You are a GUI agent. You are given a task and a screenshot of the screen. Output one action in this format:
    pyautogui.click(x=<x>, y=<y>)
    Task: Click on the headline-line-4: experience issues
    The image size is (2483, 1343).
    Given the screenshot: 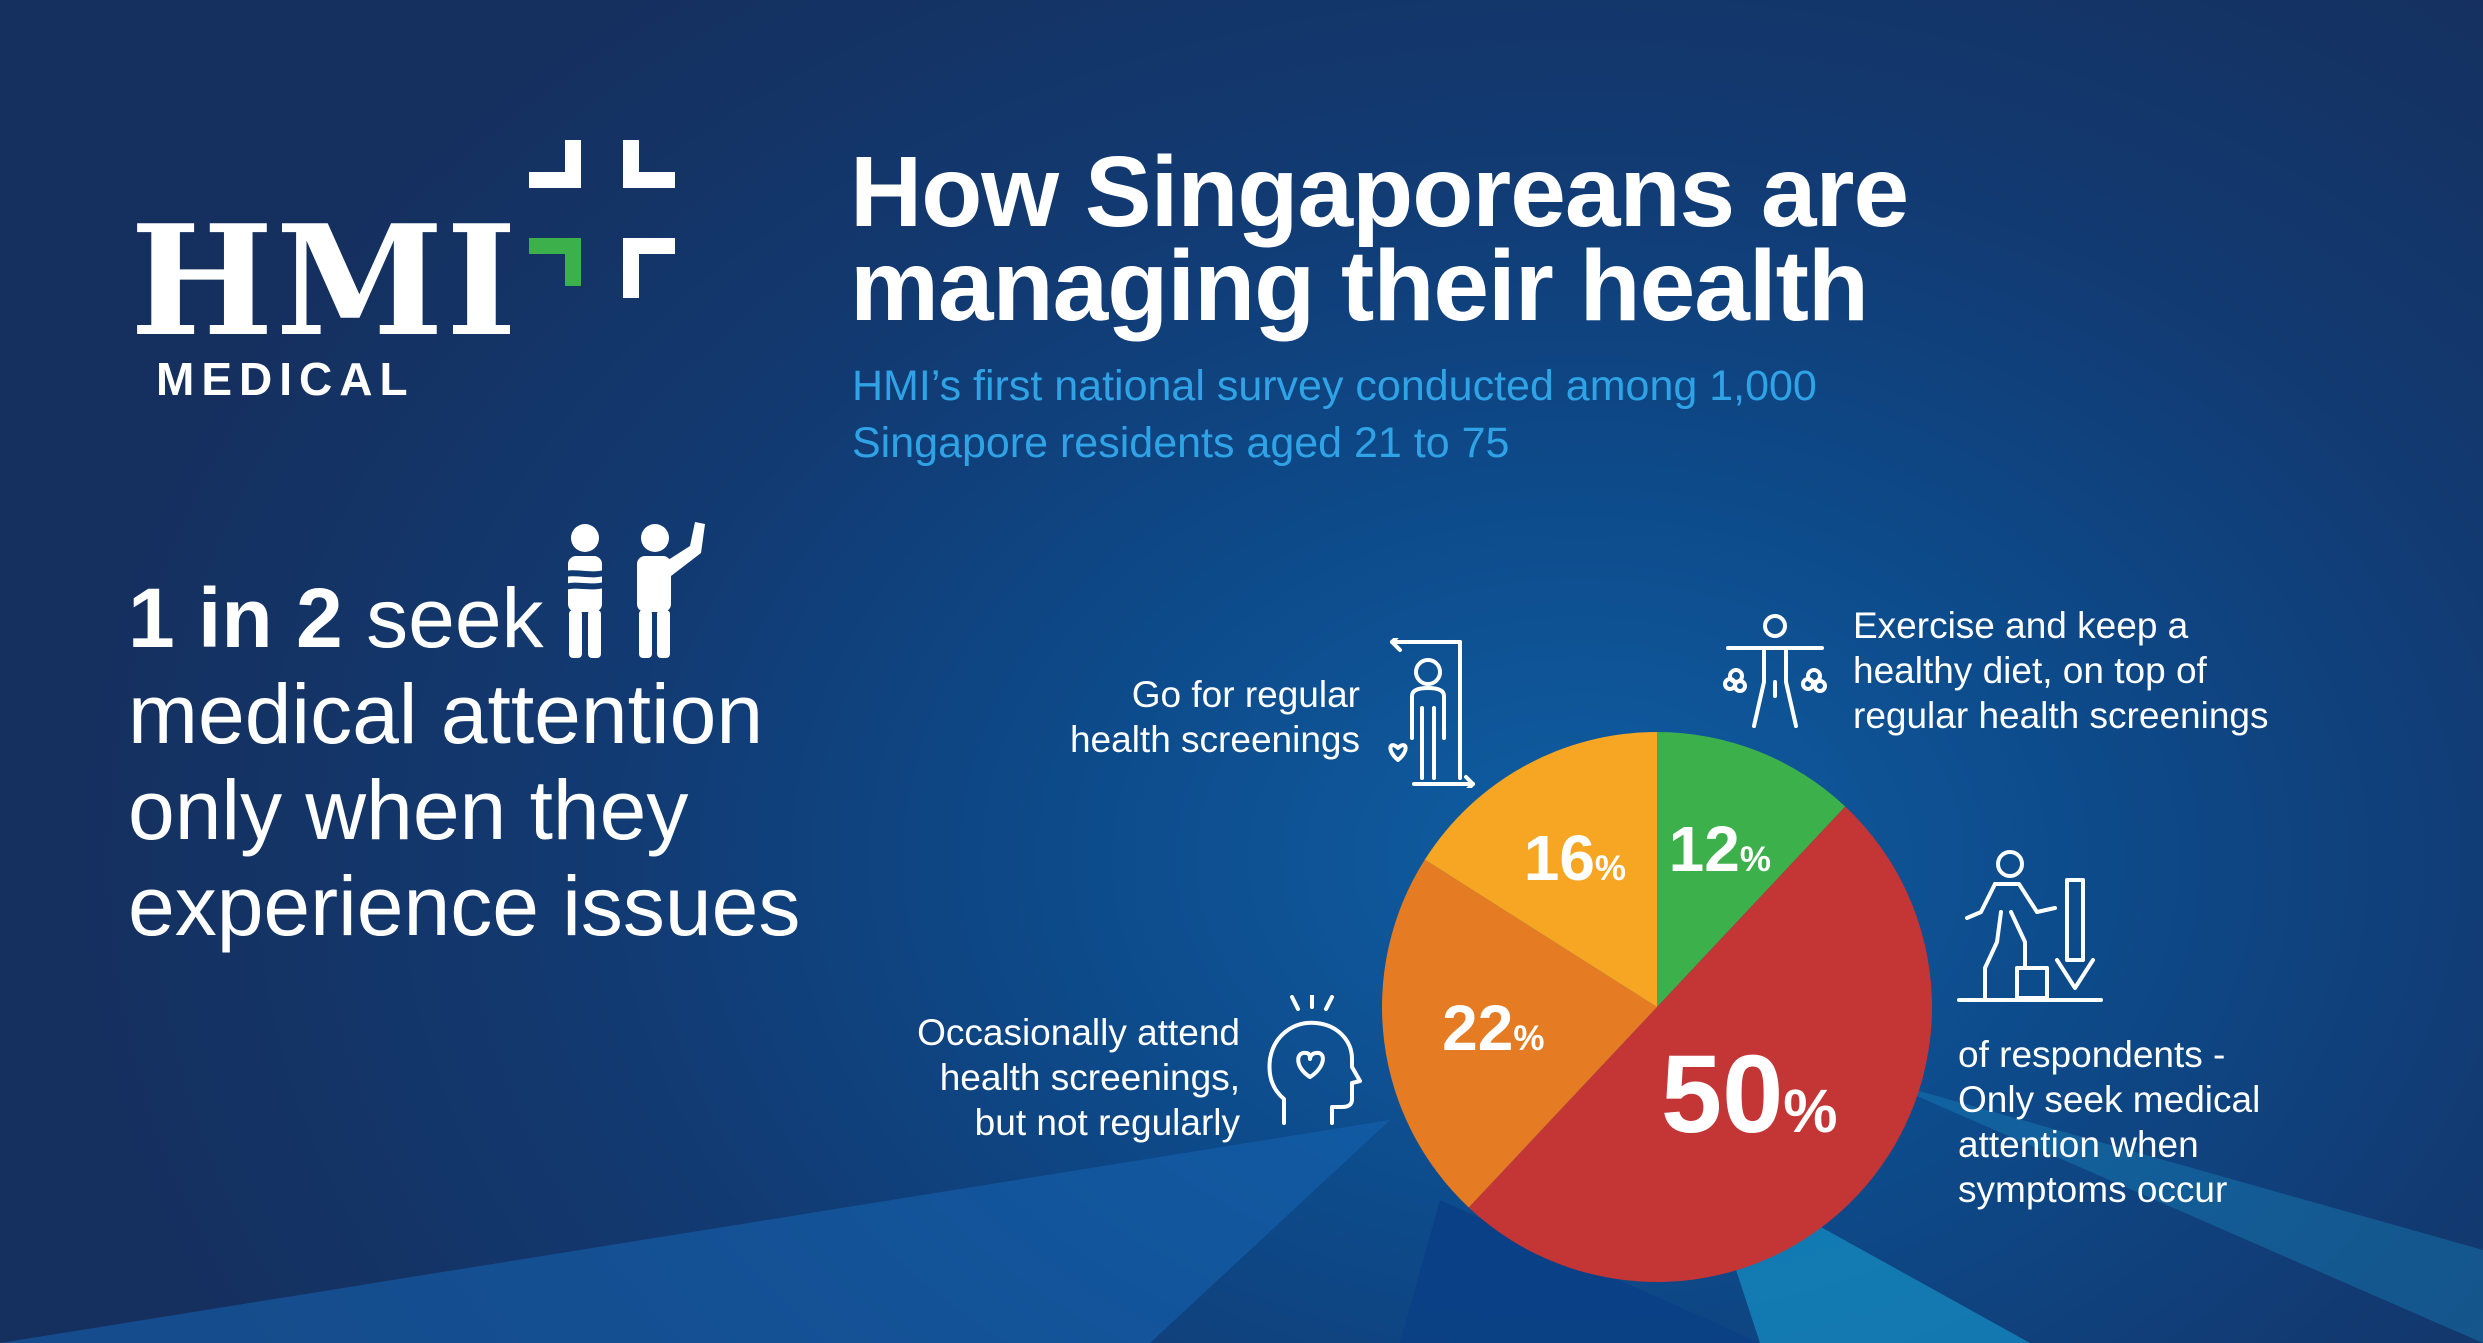 What is the action you would take?
    pyautogui.click(x=464, y=906)
    